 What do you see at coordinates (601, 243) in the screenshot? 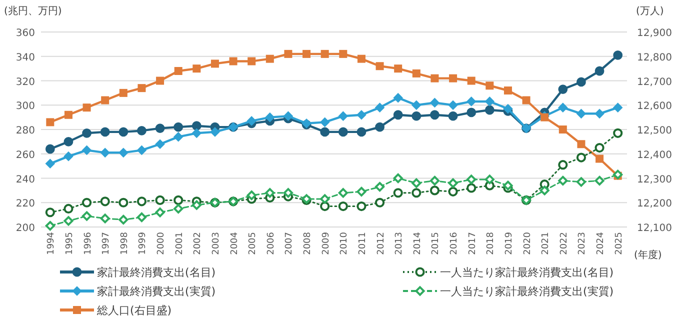
I see `x-tick-label: 2024` at bounding box center [601, 243].